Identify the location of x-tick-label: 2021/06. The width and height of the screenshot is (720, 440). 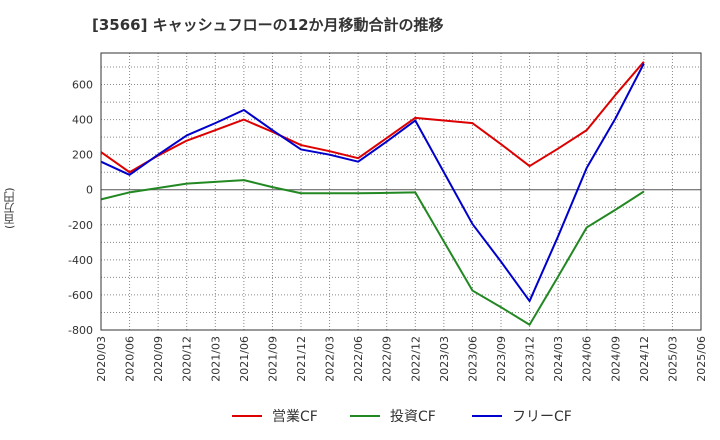
(244, 359).